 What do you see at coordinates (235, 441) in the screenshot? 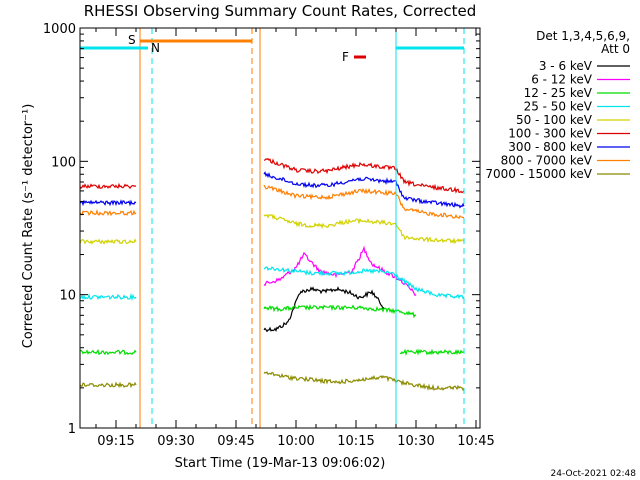
I see `x-tick-label-2: 09:45` at bounding box center [235, 441].